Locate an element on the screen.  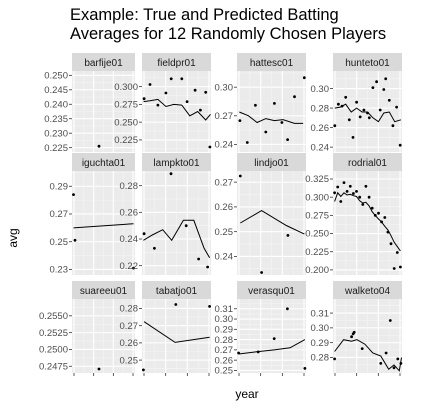
facet-strip-label: fieldpr01 is located at coordinates (176, 63).